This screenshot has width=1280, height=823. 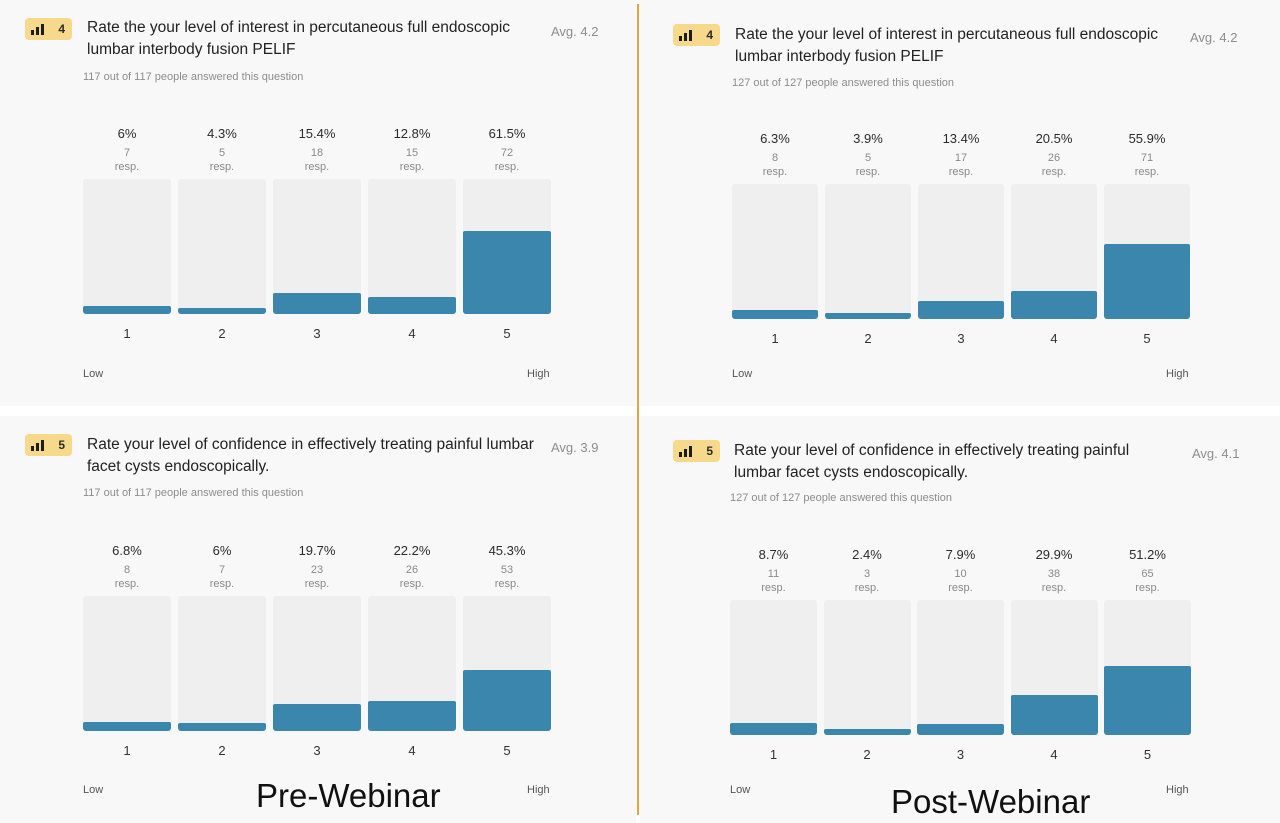 I want to click on question-number: 4, so click(x=709, y=35).